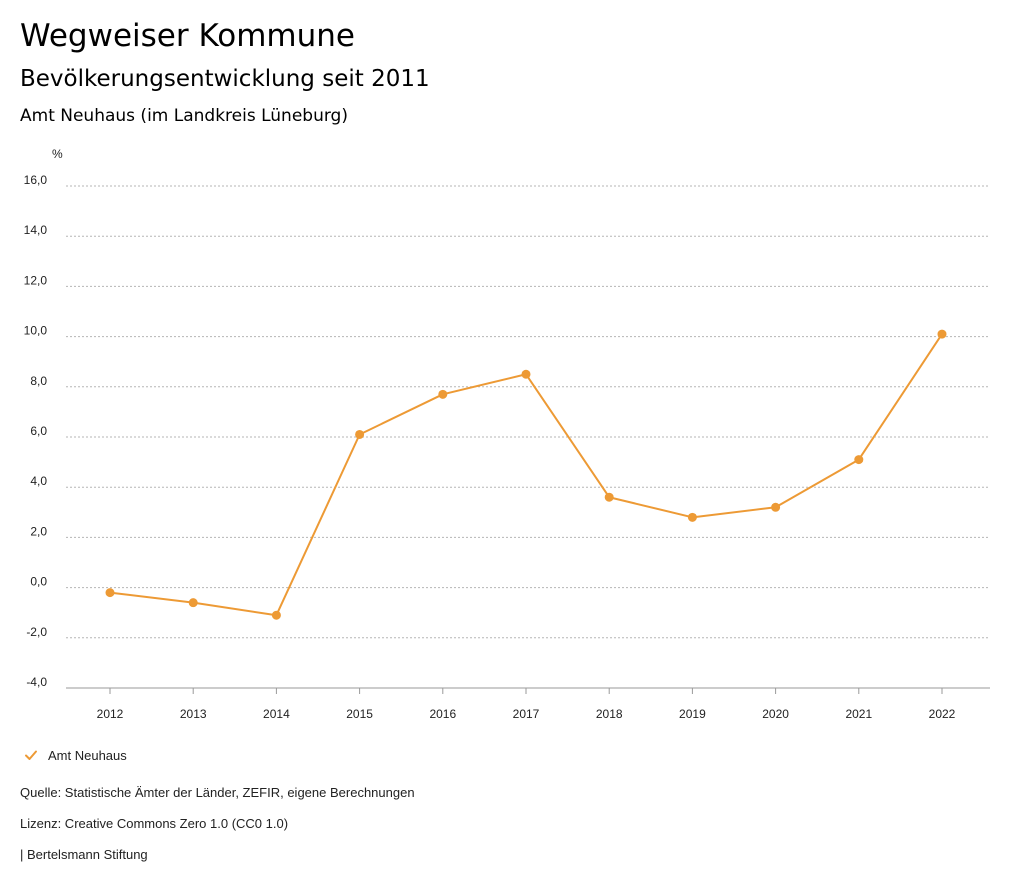 The height and width of the screenshot is (888, 1024). Describe the element at coordinates (110, 714) in the screenshot. I see `x-tick-label: 2012` at that location.